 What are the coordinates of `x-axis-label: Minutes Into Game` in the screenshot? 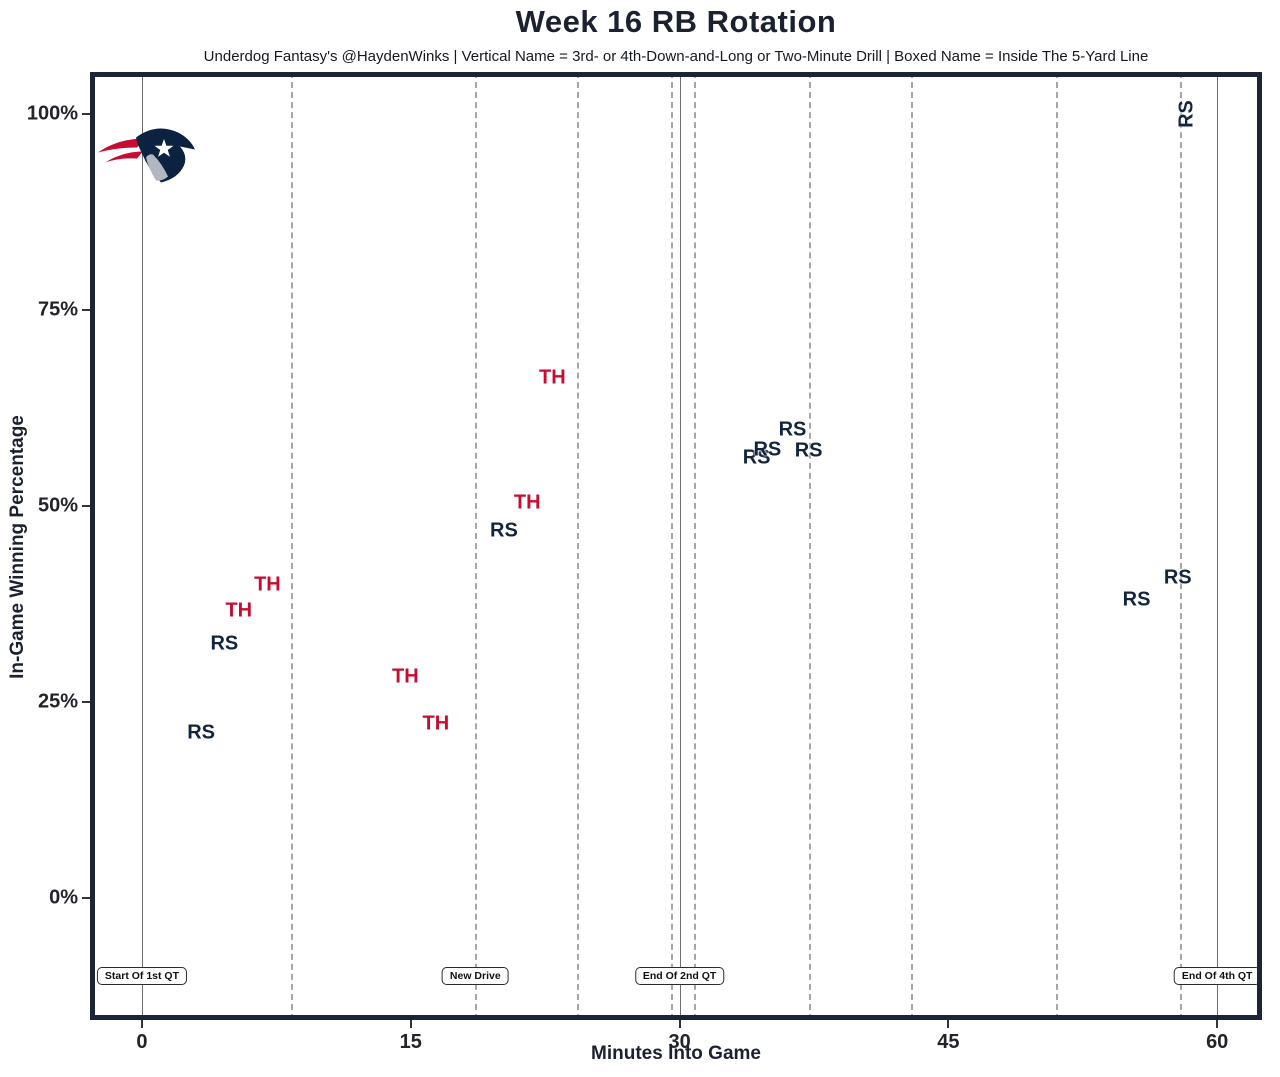 It's located at (676, 1053).